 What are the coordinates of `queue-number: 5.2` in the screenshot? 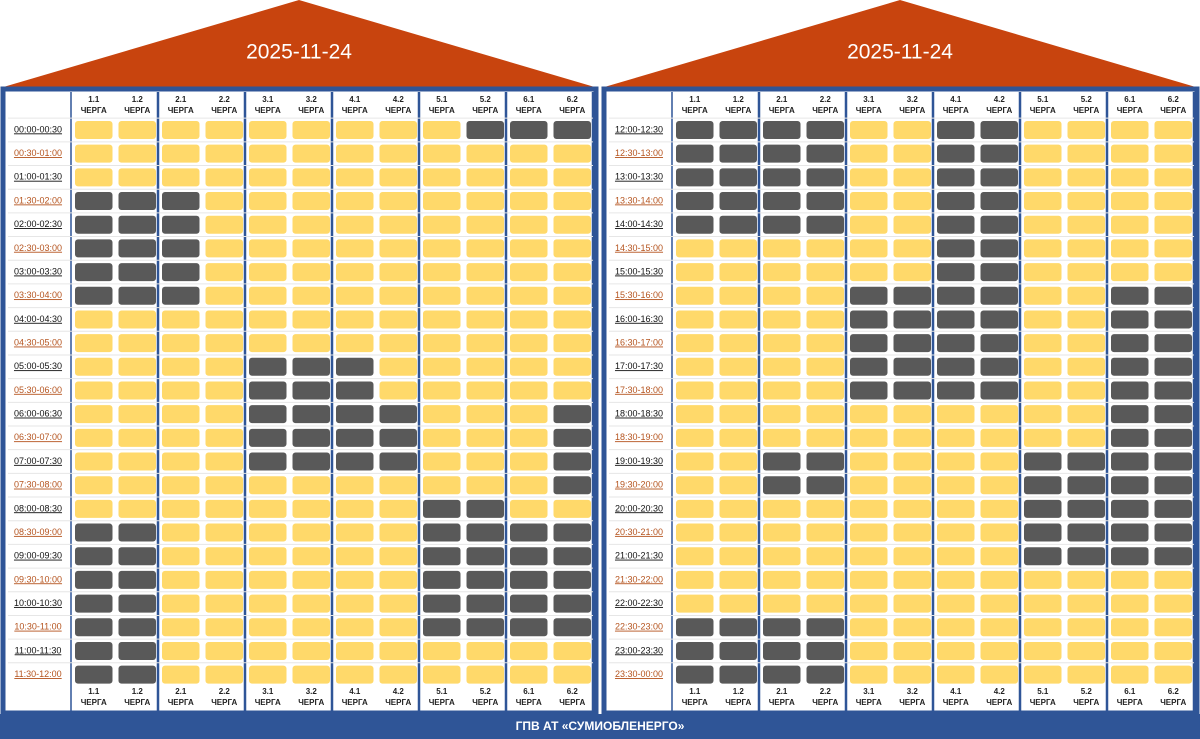 It's located at (1087, 99).